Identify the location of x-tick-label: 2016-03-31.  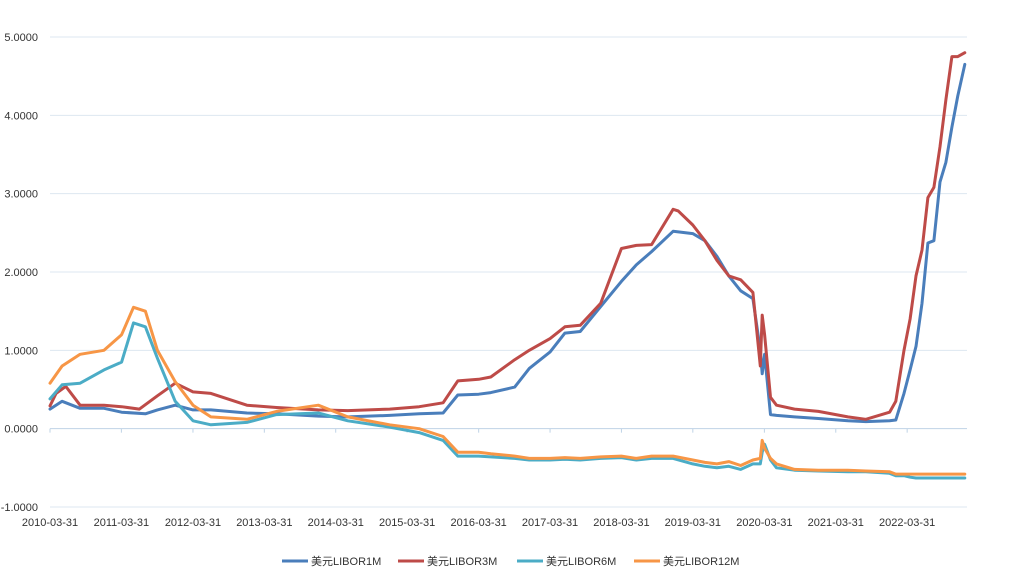
(479, 523).